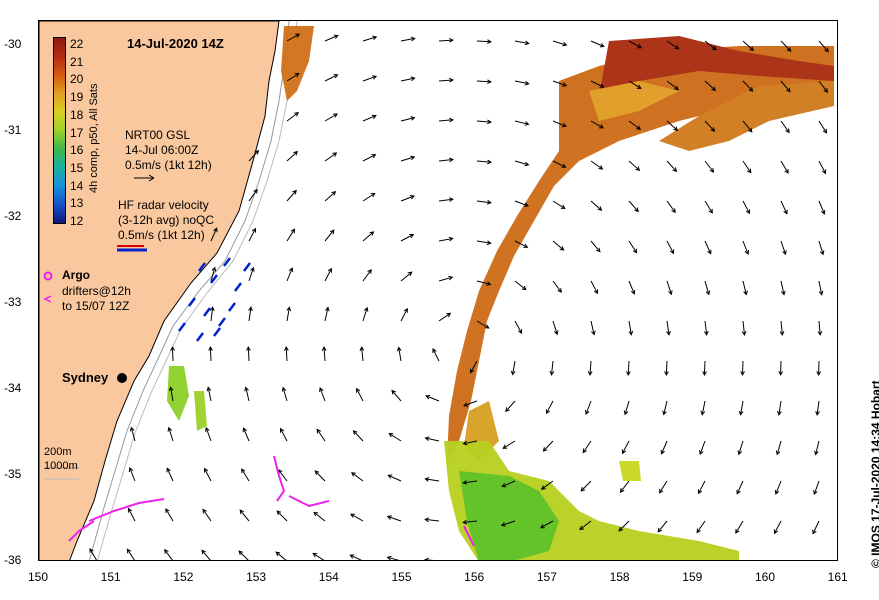 Image resolution: width=879 pixels, height=600 pixels. Describe the element at coordinates (48, 276) in the screenshot. I see `argo-marker` at that location.